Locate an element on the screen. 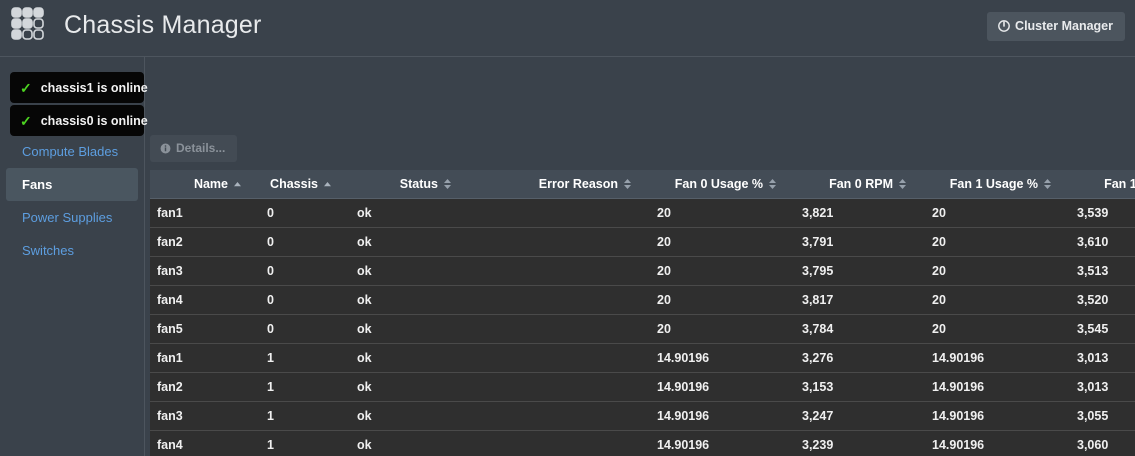 The height and width of the screenshot is (456, 1135). table-row: fan5 0 ok 20 3,784 20 3,545 is located at coordinates (642, 329).